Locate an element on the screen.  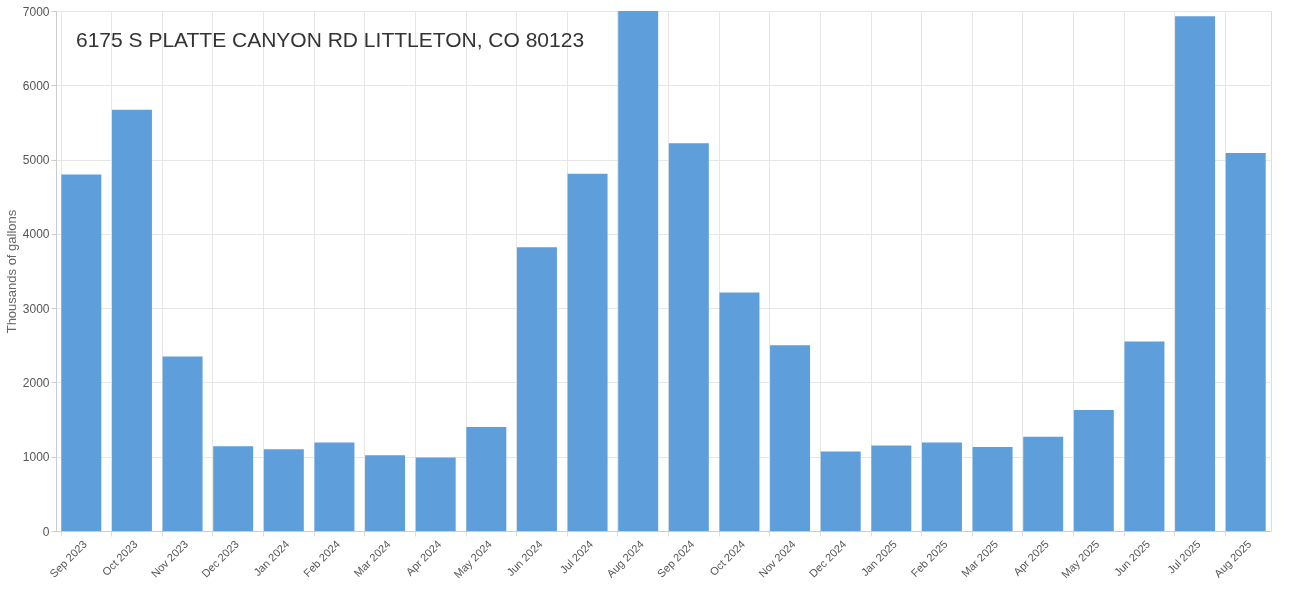
y-tick-label: 1000 is located at coordinates (36, 457).